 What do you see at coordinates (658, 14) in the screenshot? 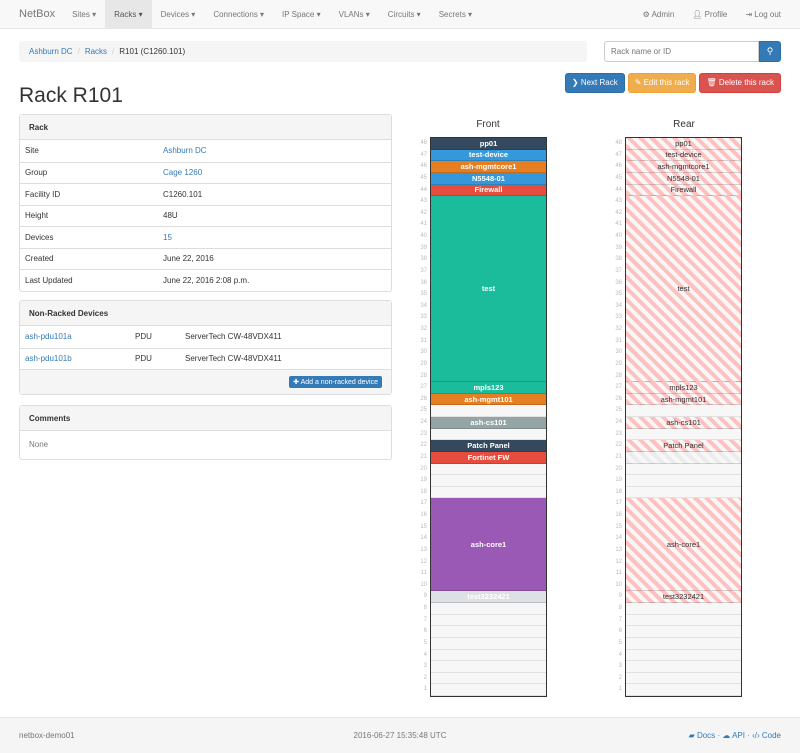
I see `admin-link: ⚙ Admin` at bounding box center [658, 14].